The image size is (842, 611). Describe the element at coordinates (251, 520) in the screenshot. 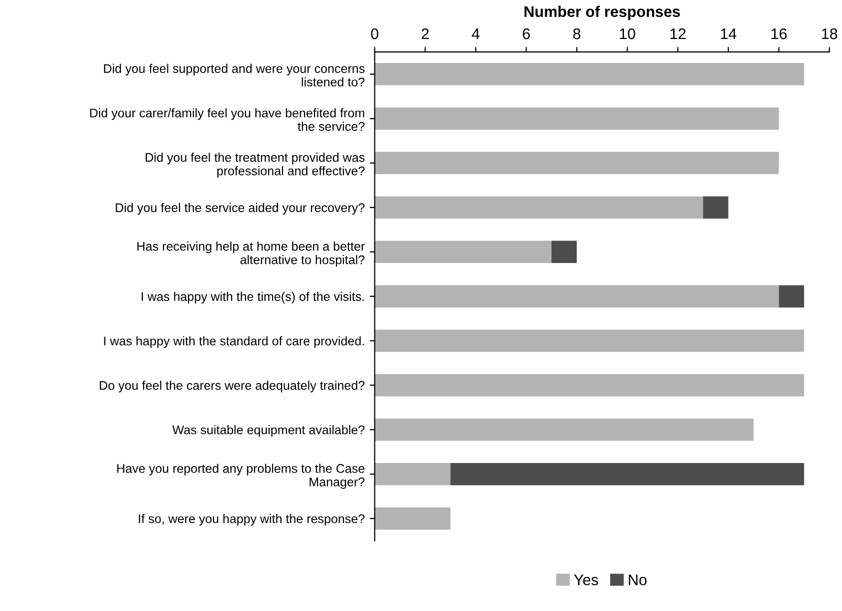

I see `y-tick-label: If so, were you happy with the response?` at that location.